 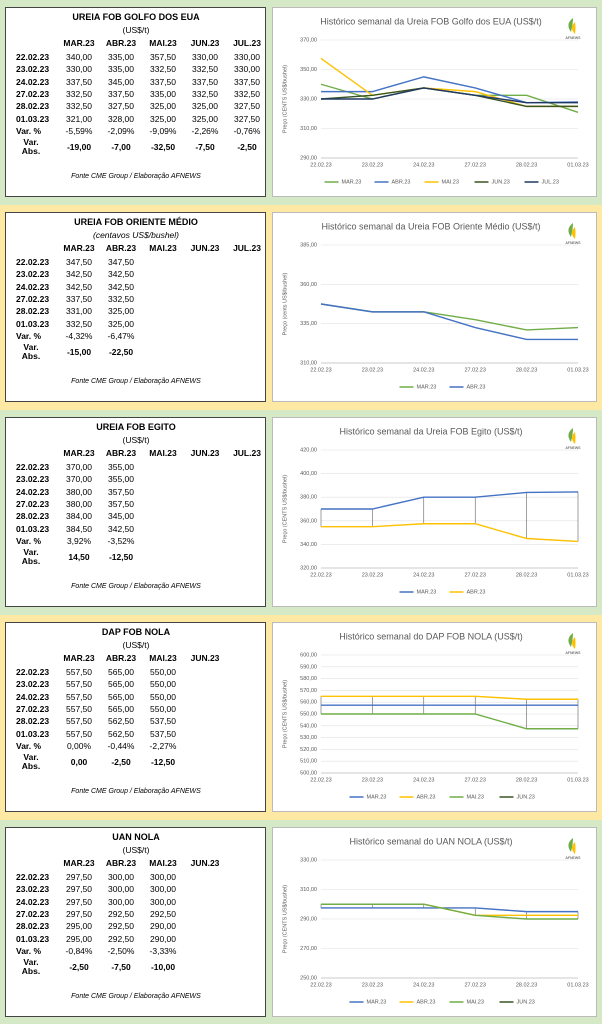 I want to click on table-cell: -7,50, so click(x=205, y=147).